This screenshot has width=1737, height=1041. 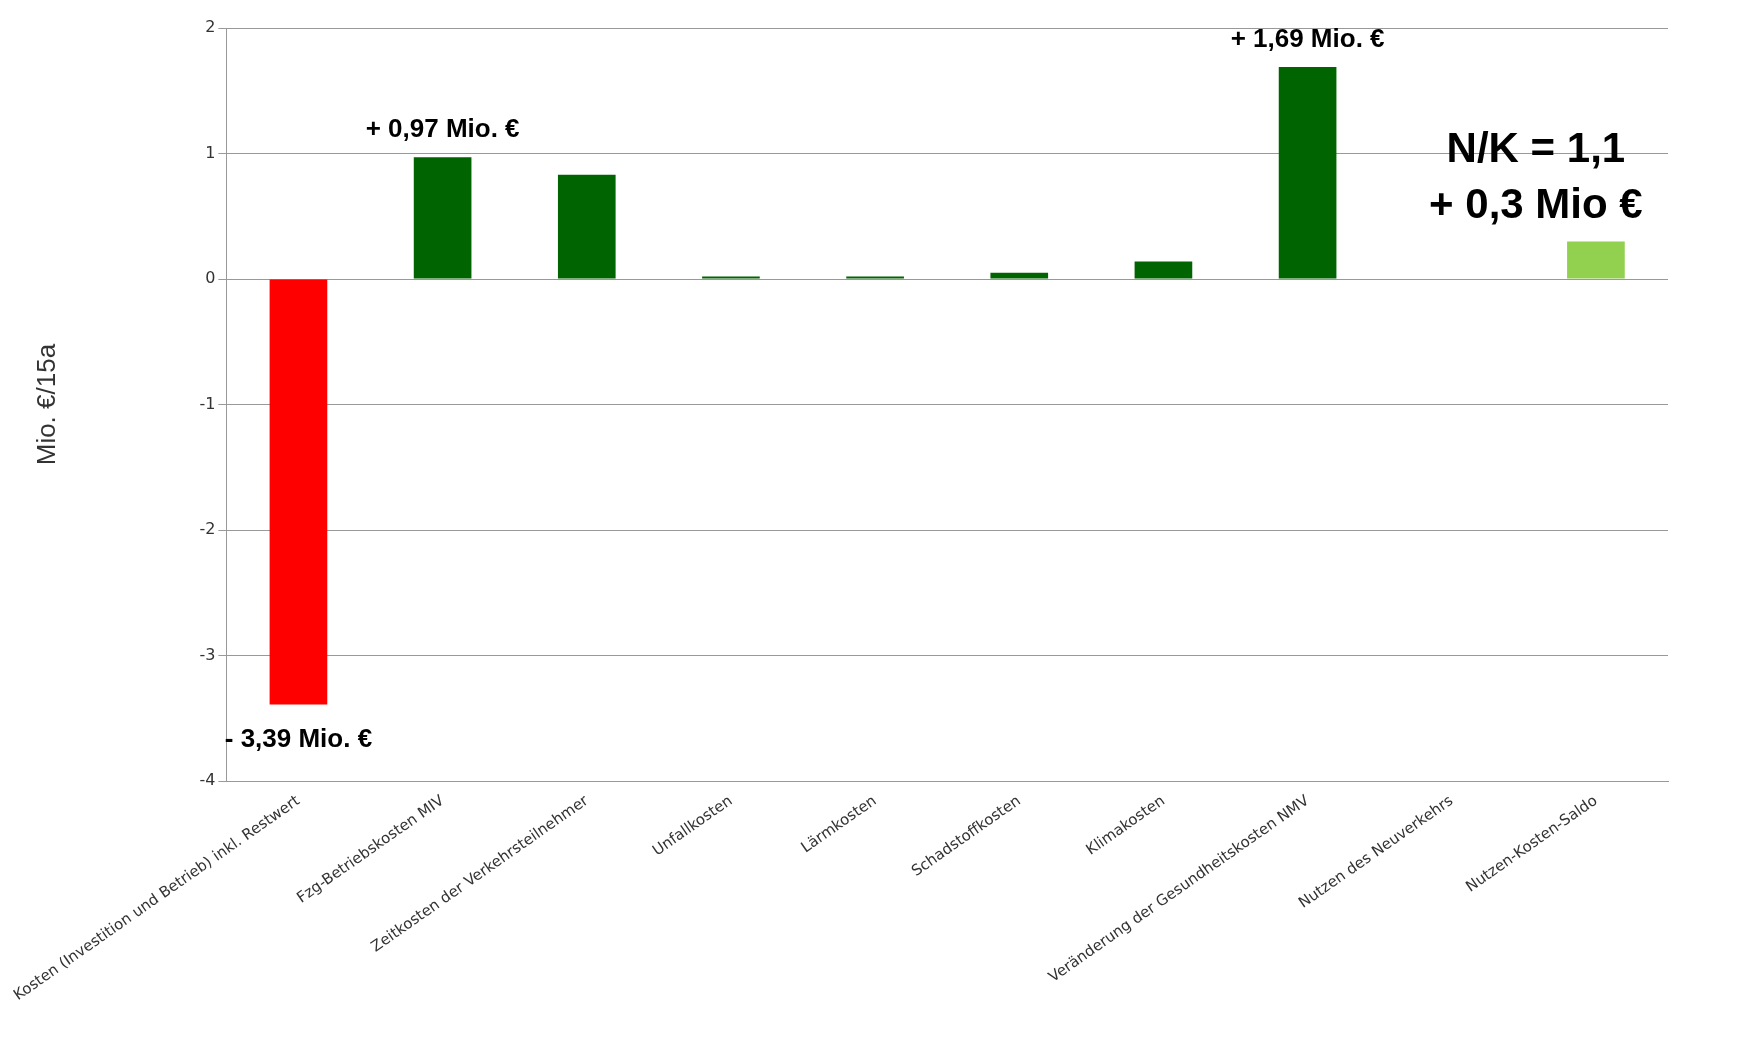 I want to click on data-label: + 0,3 Mio €, so click(x=1536, y=203).